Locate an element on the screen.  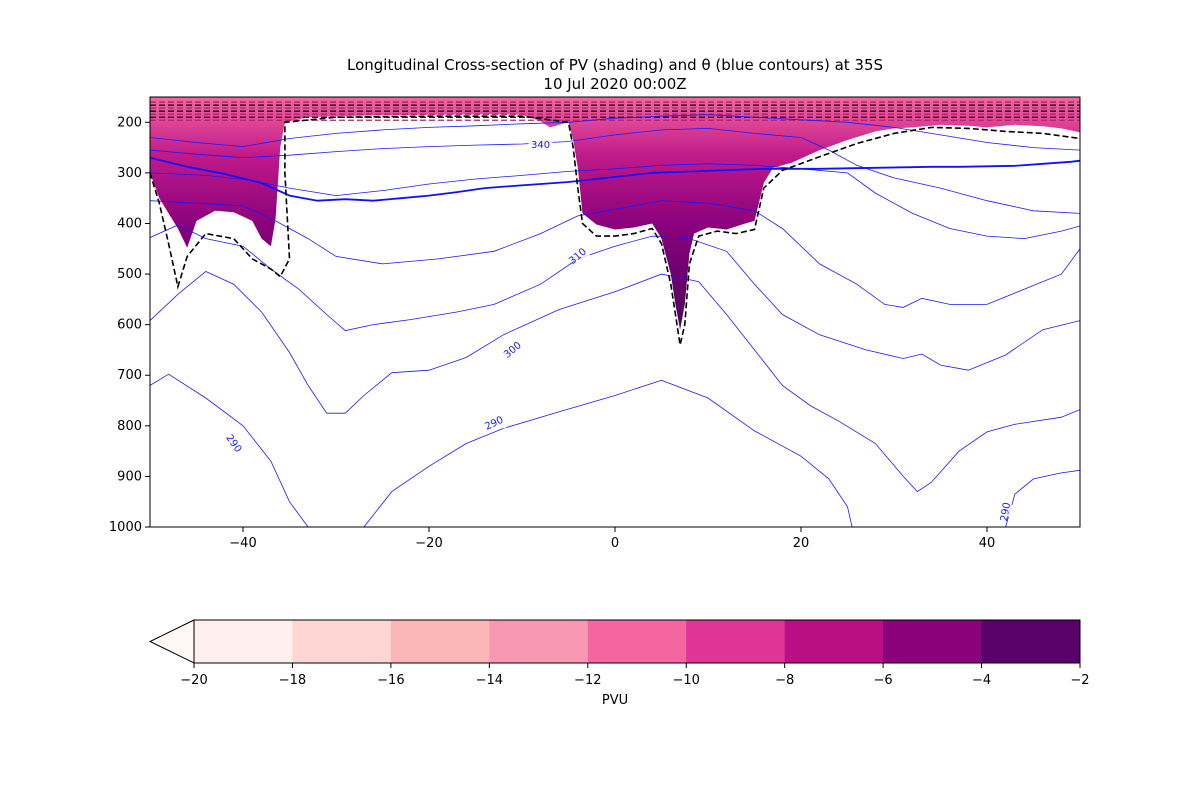
x-tick-label: 20 is located at coordinates (801, 543).